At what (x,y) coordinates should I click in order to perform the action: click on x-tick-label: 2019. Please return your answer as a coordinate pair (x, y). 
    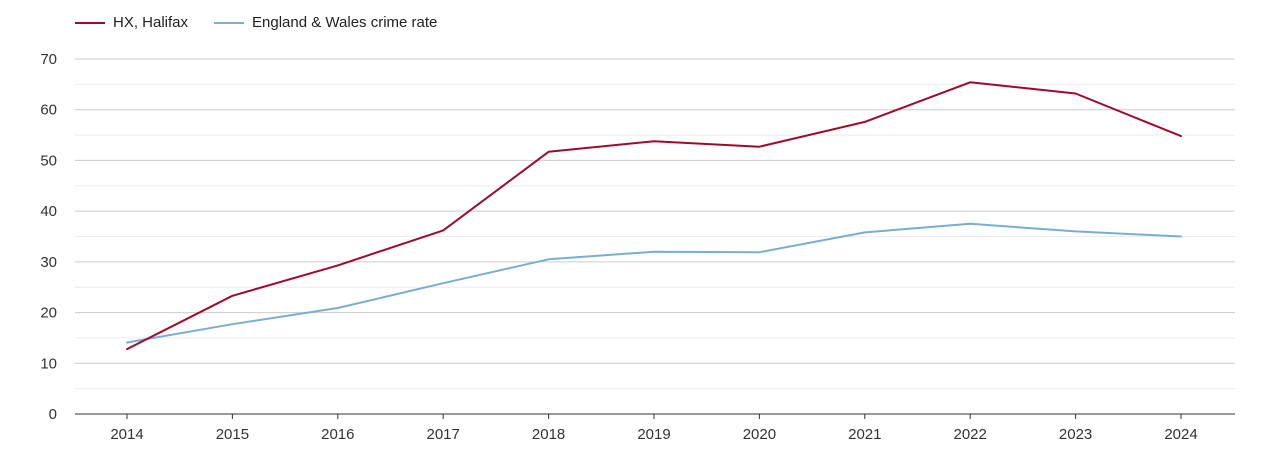
    Looking at the image, I should click on (653, 434).